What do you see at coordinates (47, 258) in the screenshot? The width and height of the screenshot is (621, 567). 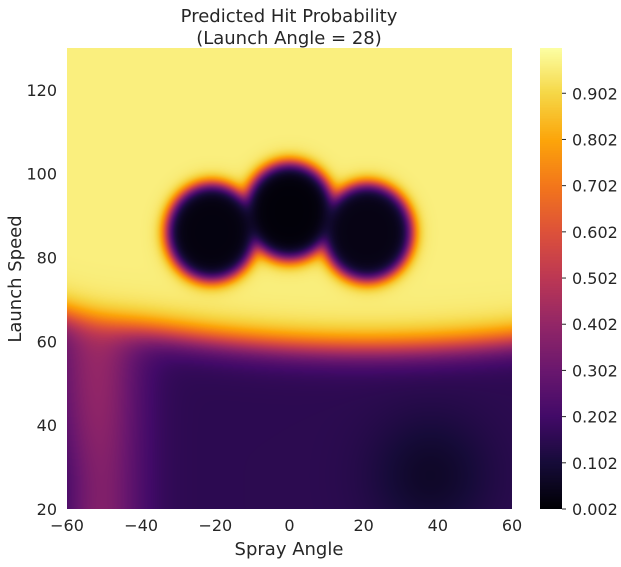 I see `y-tick-label: 80` at bounding box center [47, 258].